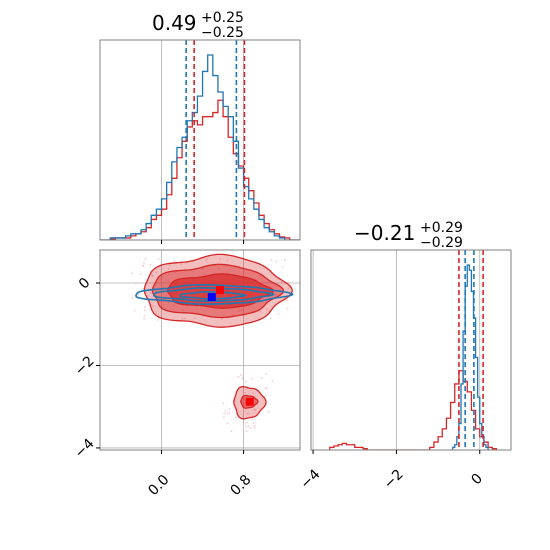 The height and width of the screenshot is (550, 550). Describe the element at coordinates (218, 336) in the screenshot. I see `joint-red-contours` at that location.